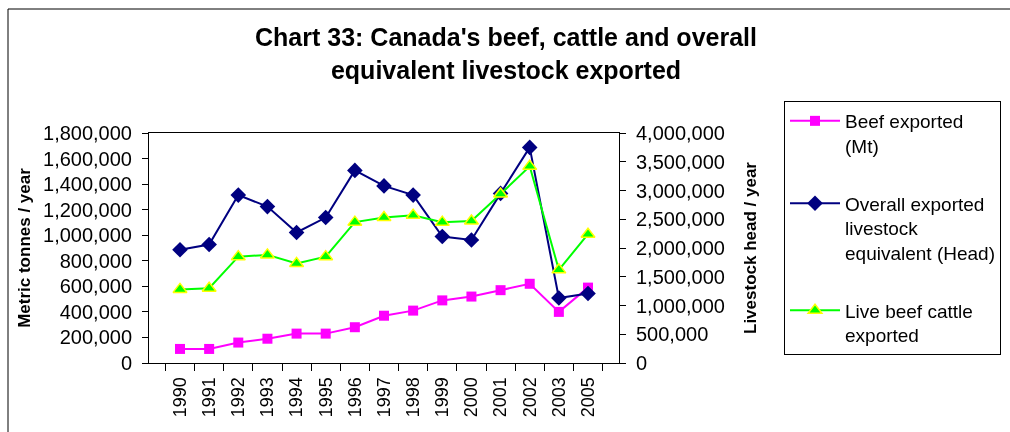  Describe the element at coordinates (680, 190) in the screenshot. I see `y2-tick-label: 3,000,000` at that location.